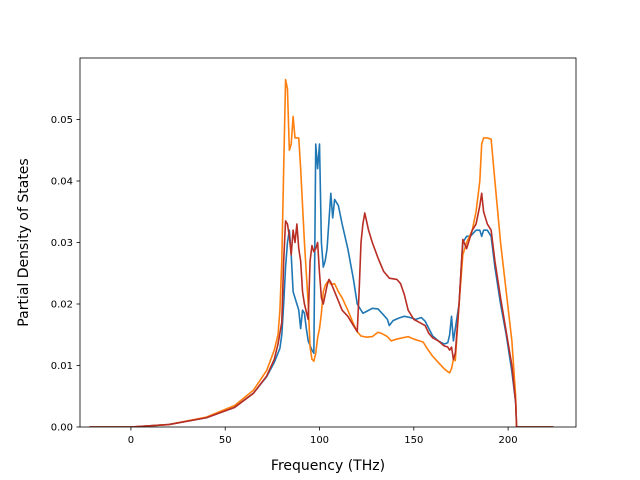 The height and width of the screenshot is (480, 640). Describe the element at coordinates (319, 440) in the screenshot. I see `x-tick-label: 100` at that location.